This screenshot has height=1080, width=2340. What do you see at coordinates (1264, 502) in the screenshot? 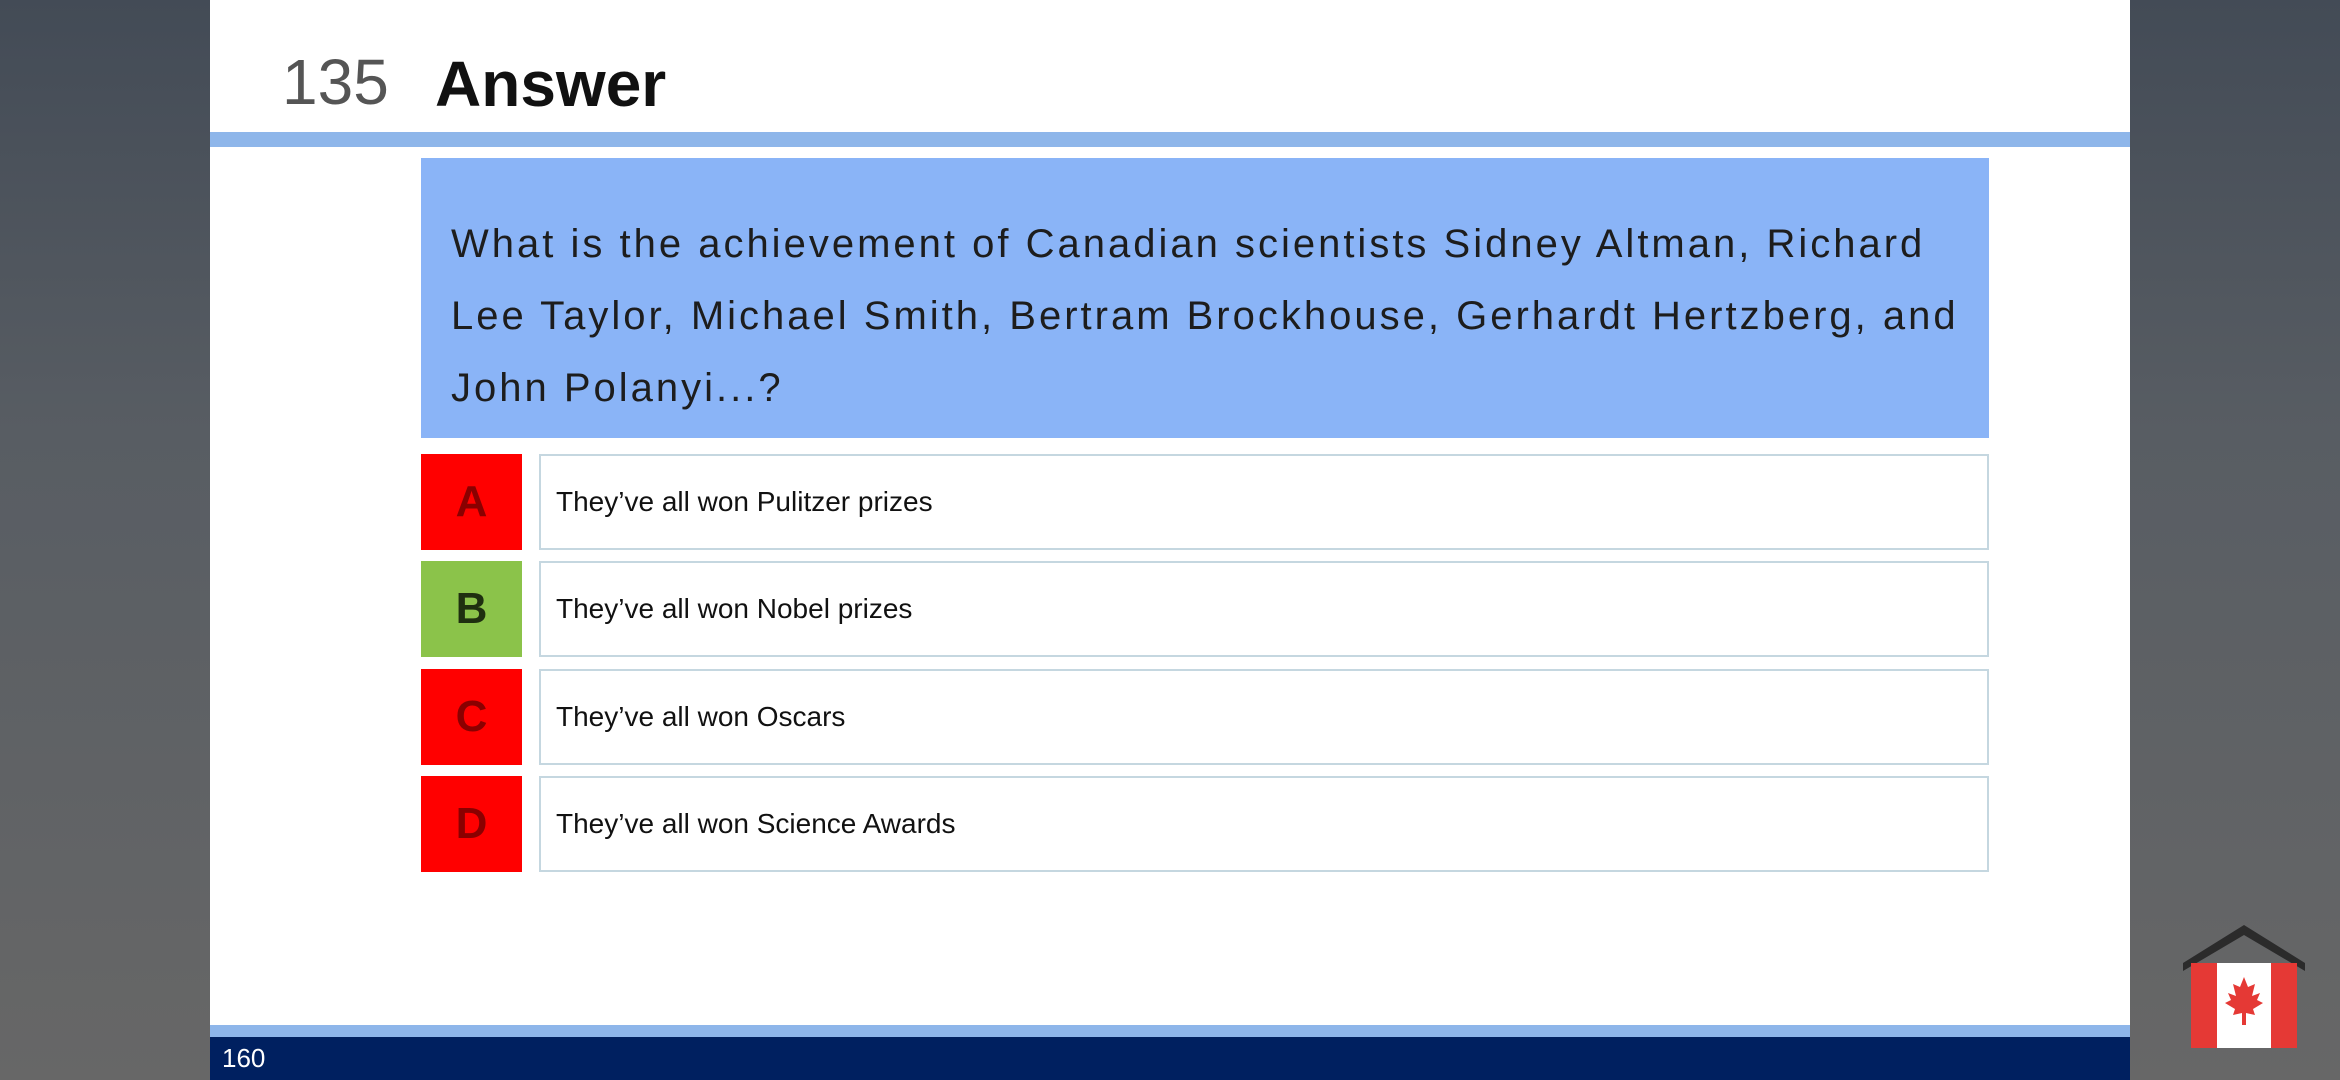
I see `option-text-a: They’ve all won Pulitzer prizes` at bounding box center [1264, 502].